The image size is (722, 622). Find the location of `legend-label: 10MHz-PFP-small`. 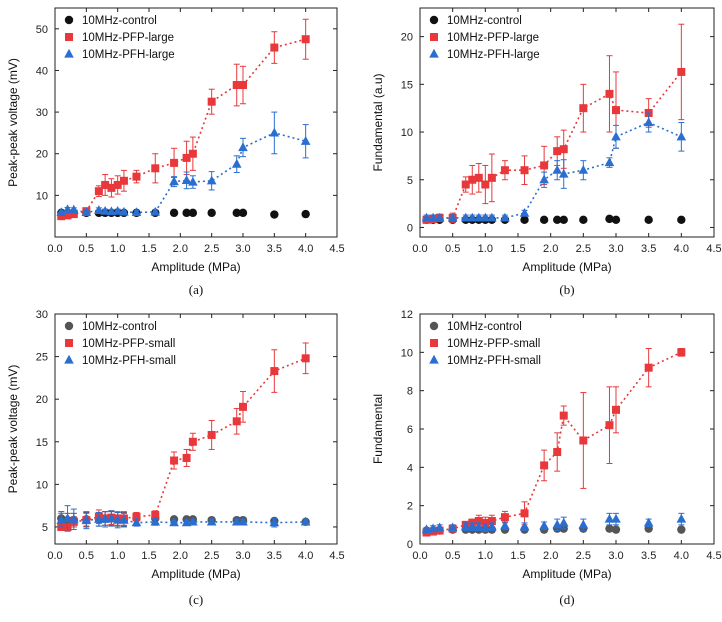

legend-label: 10MHz-PFP-small is located at coordinates (128, 344).